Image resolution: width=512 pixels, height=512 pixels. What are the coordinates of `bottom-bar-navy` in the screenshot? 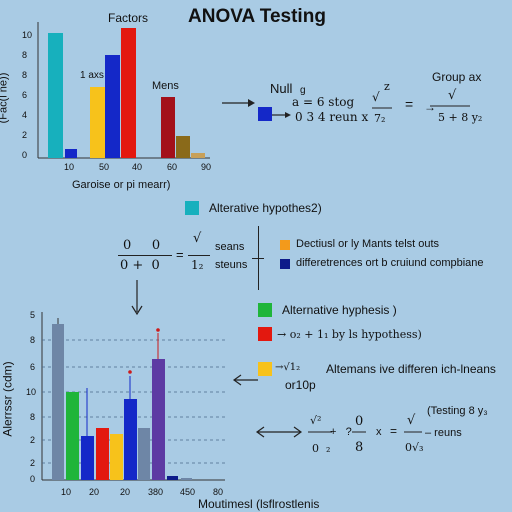 It's located at (130, 439).